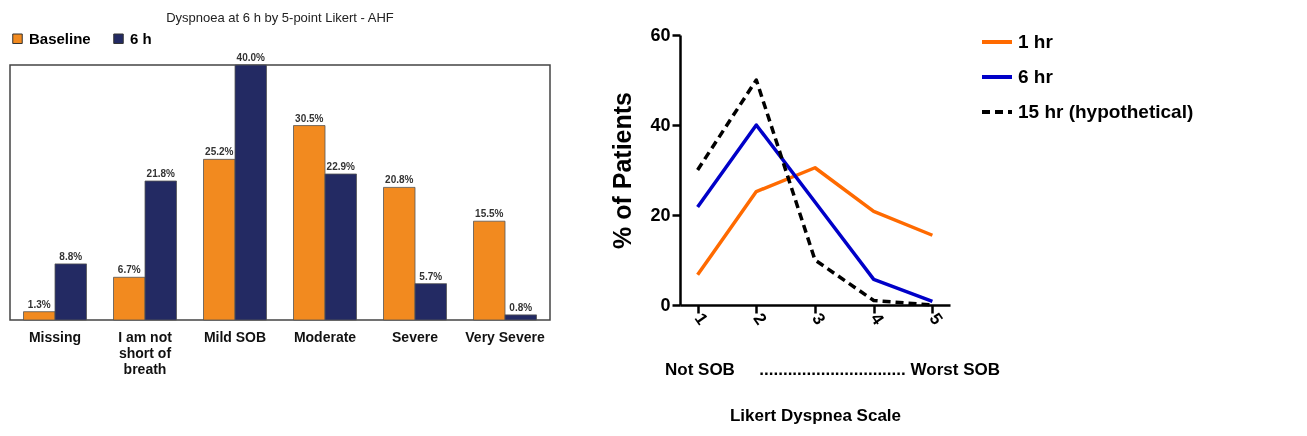 The width and height of the screenshot is (1307, 436). I want to click on x-tick-label: 2, so click(760, 319).